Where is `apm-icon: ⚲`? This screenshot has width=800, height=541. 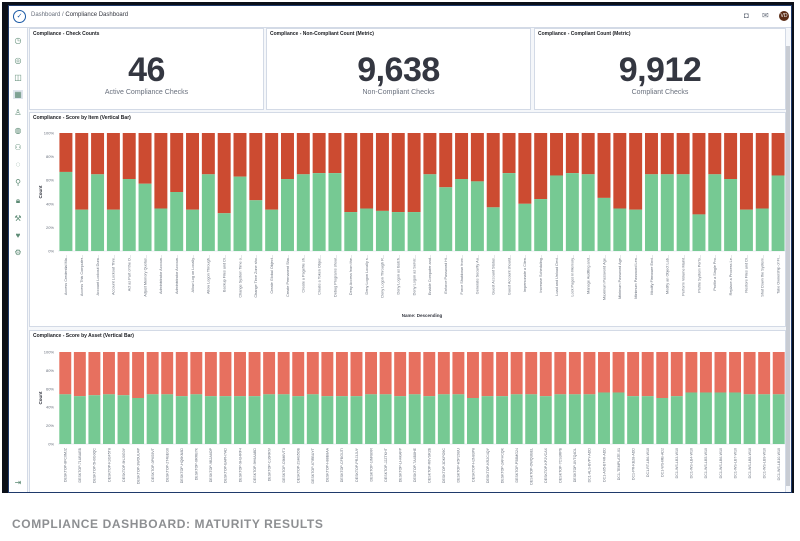 apm-icon: ⚲ is located at coordinates (18, 182).